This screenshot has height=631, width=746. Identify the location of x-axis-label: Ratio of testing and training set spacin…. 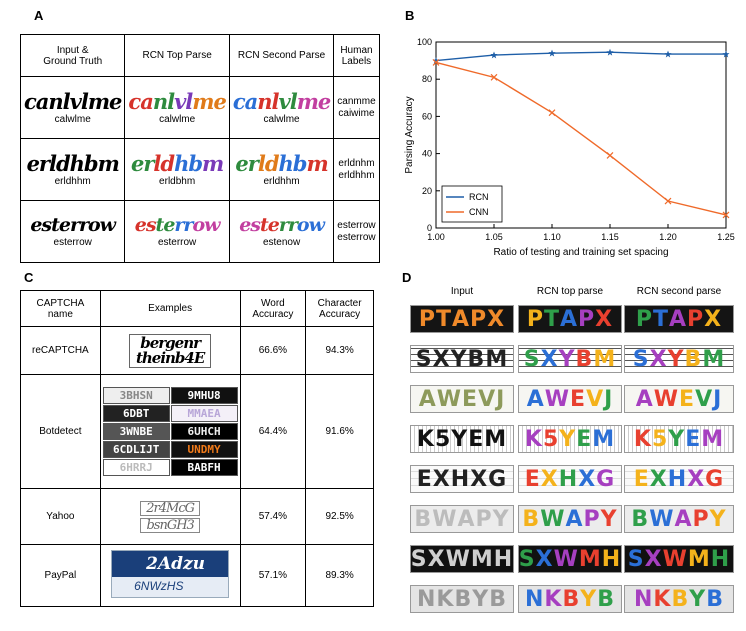
(580, 252).